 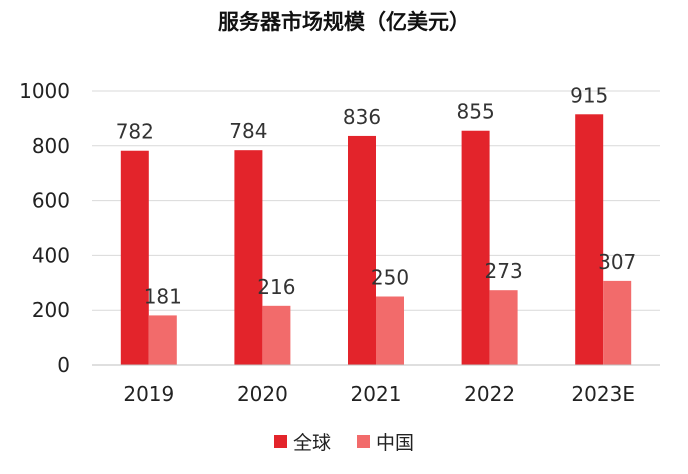 What do you see at coordinates (344, 441) in the screenshot?
I see `legend: 全球 中国` at bounding box center [344, 441].